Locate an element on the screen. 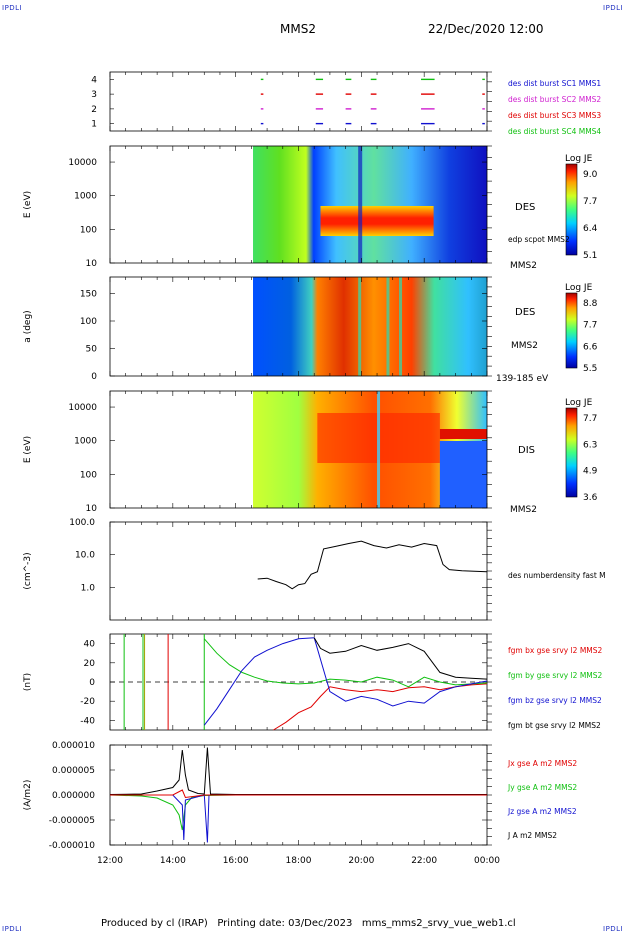  current-ytick-label: -0.000010 is located at coordinates (72, 846).